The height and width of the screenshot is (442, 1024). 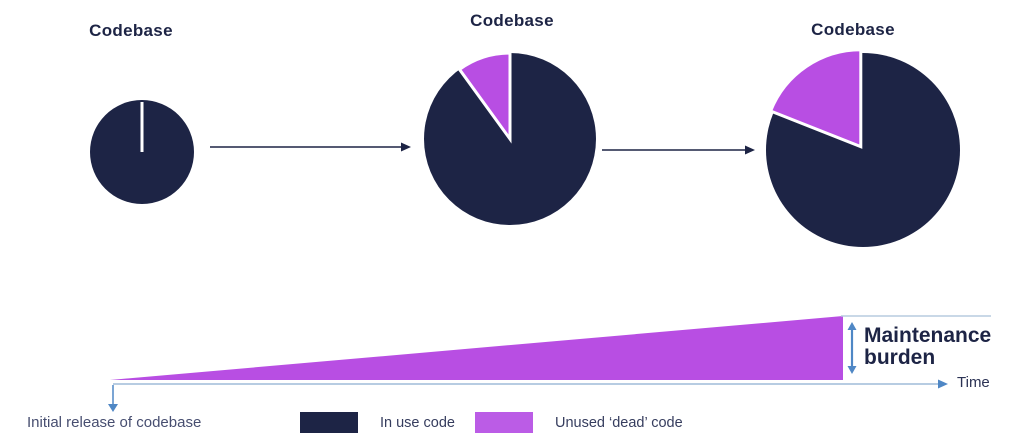 I want to click on legend-item-dead-code: Unused ‘dead’ code, so click(x=579, y=422).